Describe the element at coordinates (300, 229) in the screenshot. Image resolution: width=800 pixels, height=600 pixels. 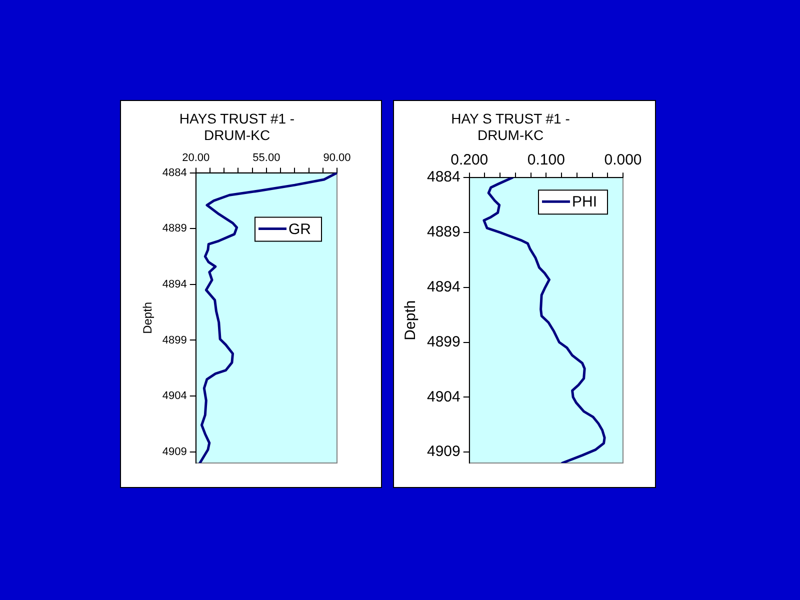
I see `legend-label: GR` at that location.